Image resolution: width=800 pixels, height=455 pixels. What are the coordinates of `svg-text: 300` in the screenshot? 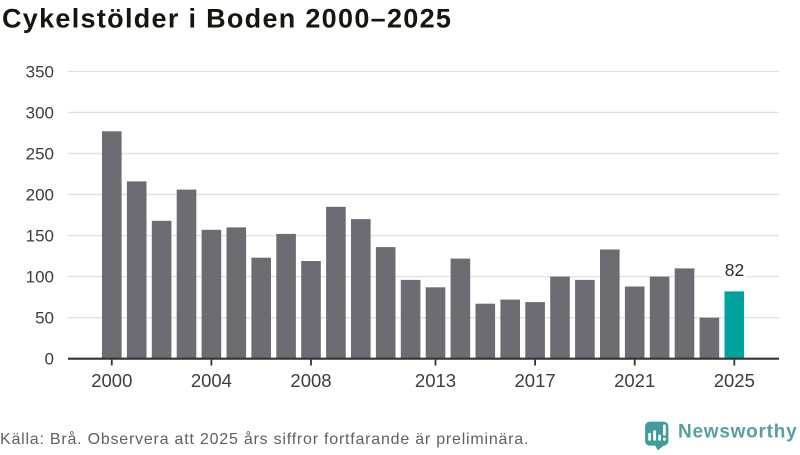 It's located at (40, 112).